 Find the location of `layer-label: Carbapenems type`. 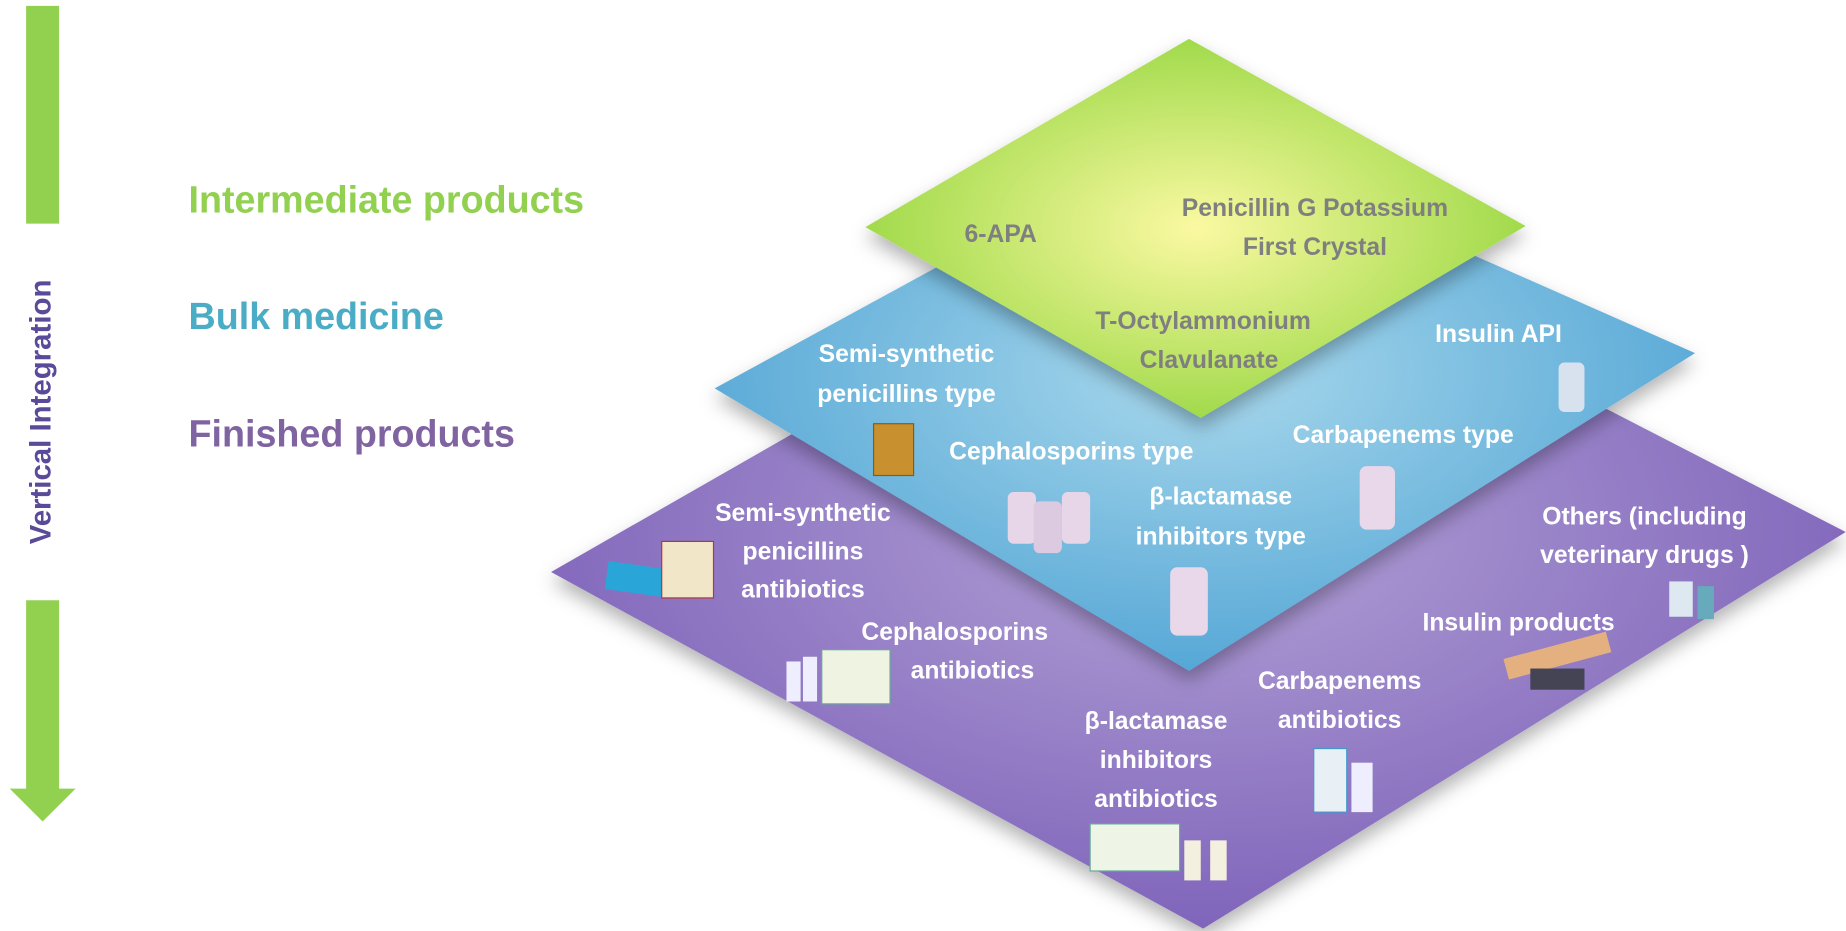

layer-label: Carbapenems type is located at coordinates (1403, 435).